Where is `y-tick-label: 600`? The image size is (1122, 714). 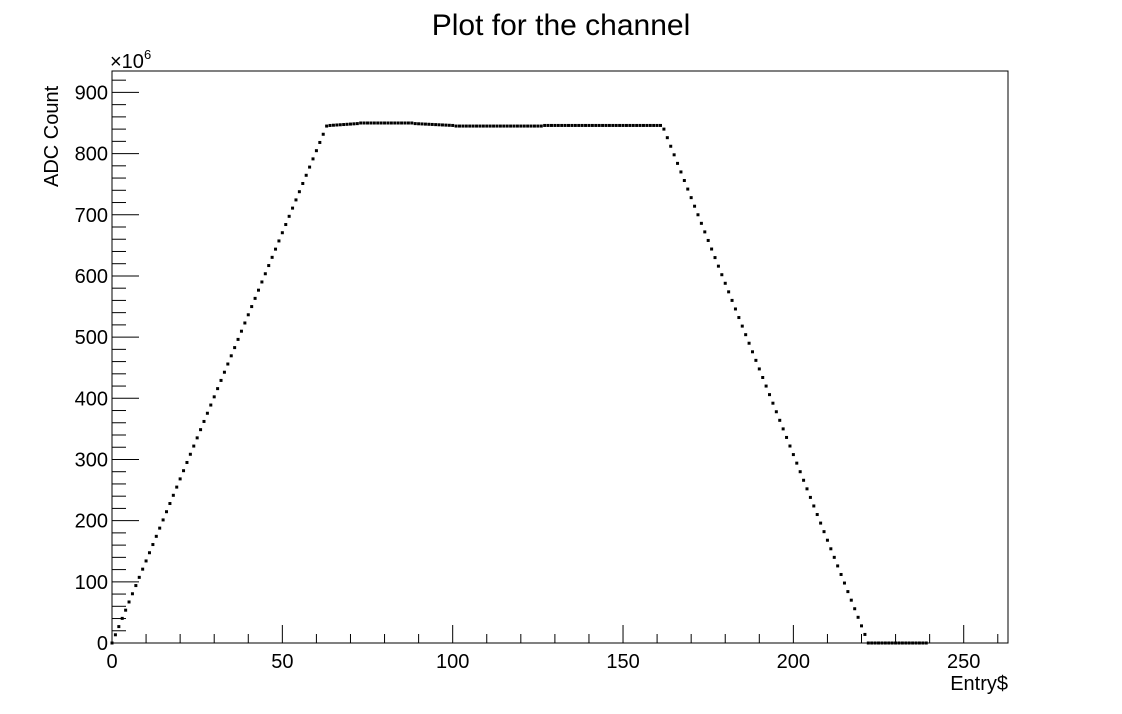 y-tick-label: 600 is located at coordinates (91, 277).